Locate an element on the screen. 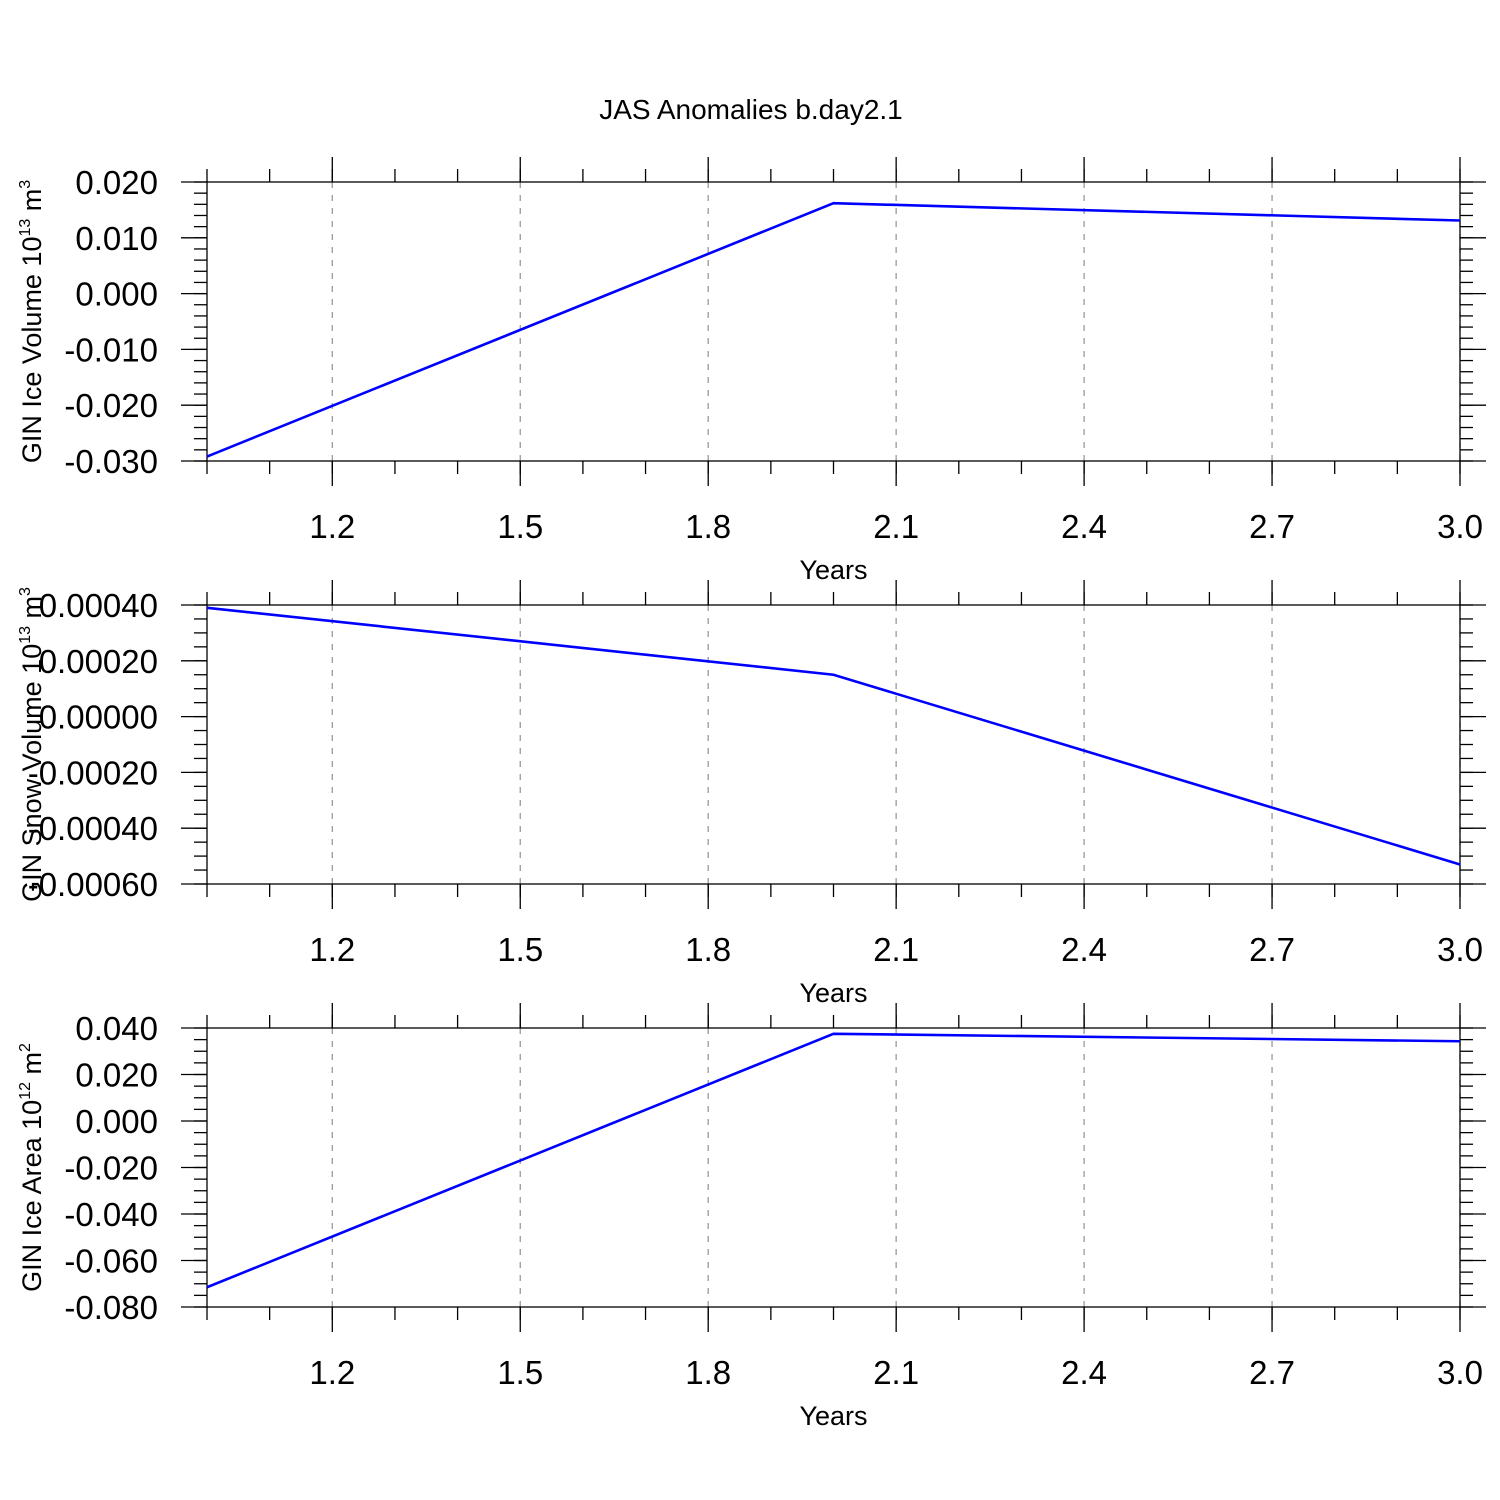  y-tick-label: -0.010 is located at coordinates (111, 349).